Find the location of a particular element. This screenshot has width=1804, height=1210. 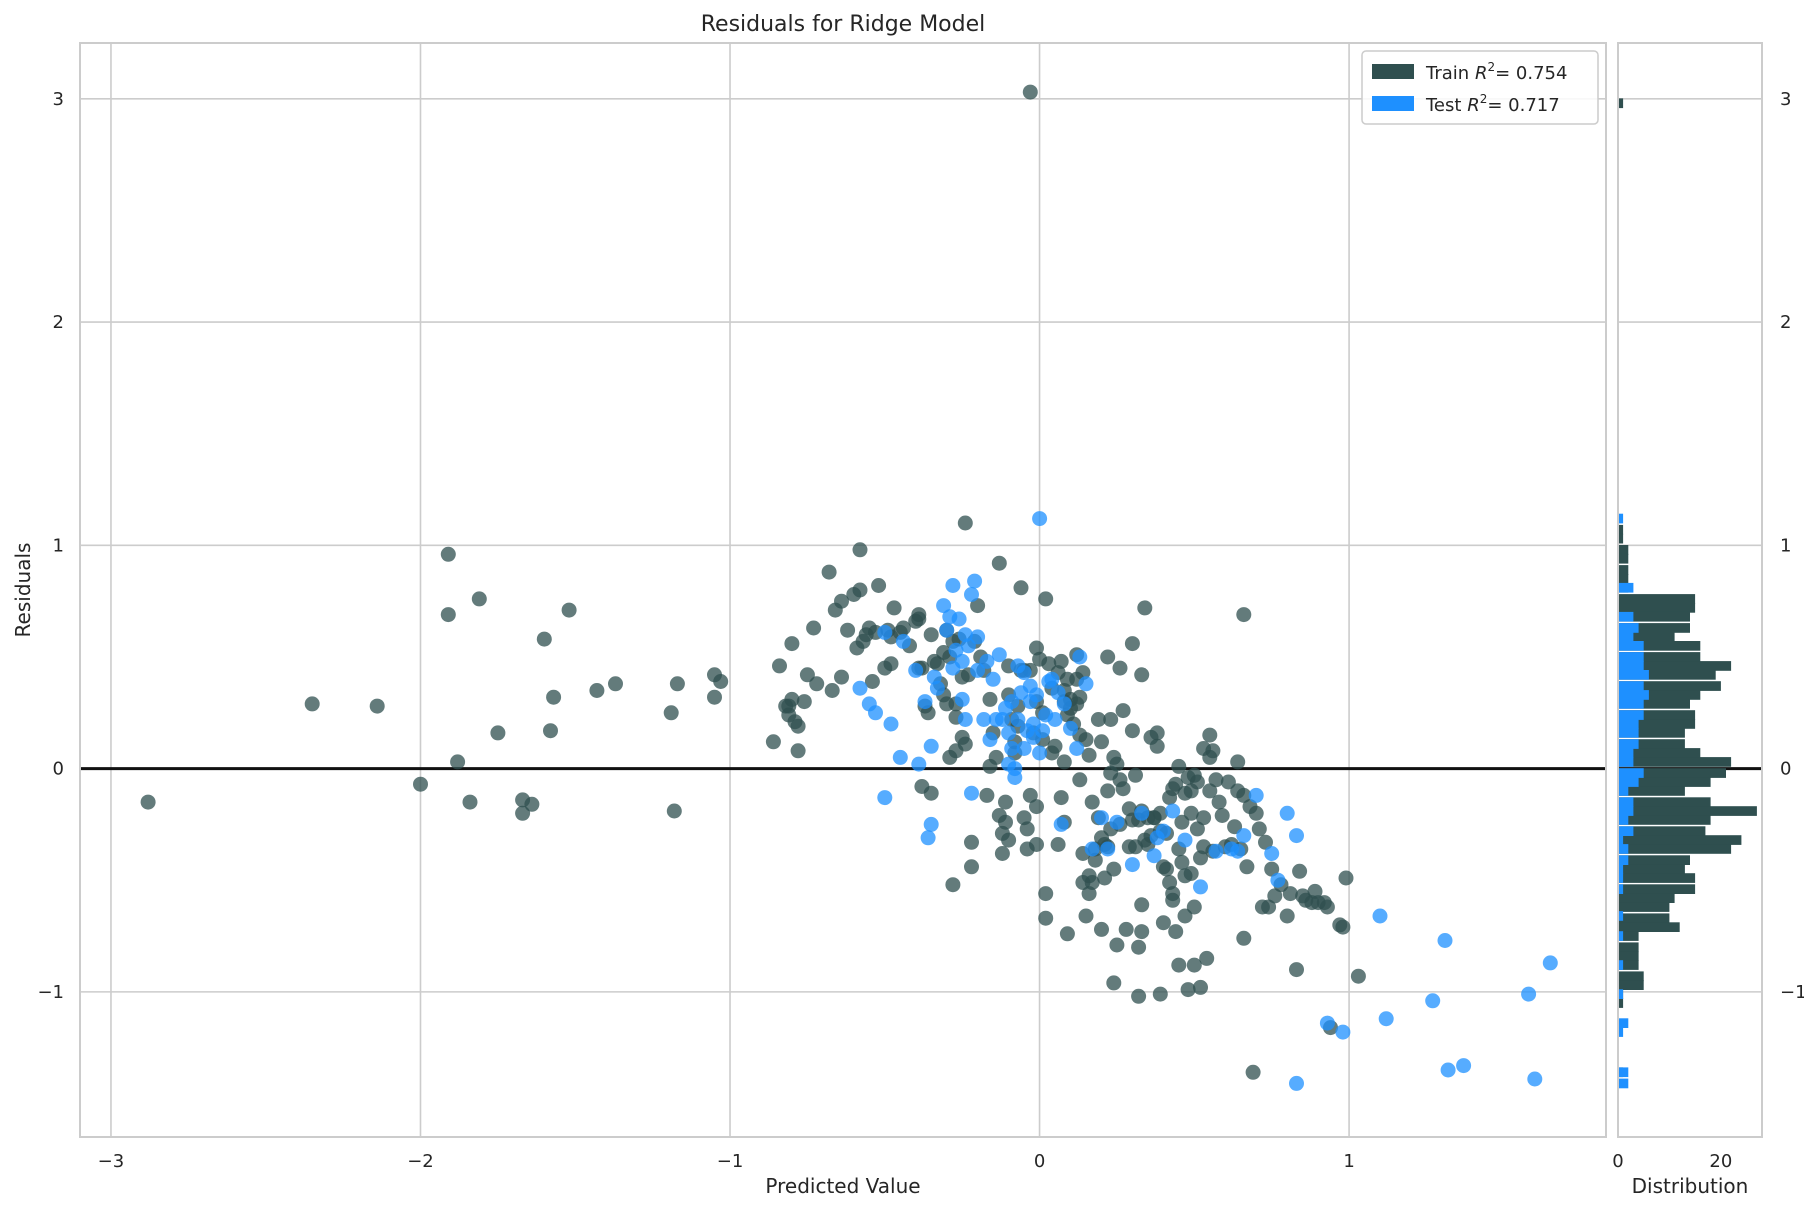

legend-label-test: Test R2= 0.717 is located at coordinates (1492, 104).